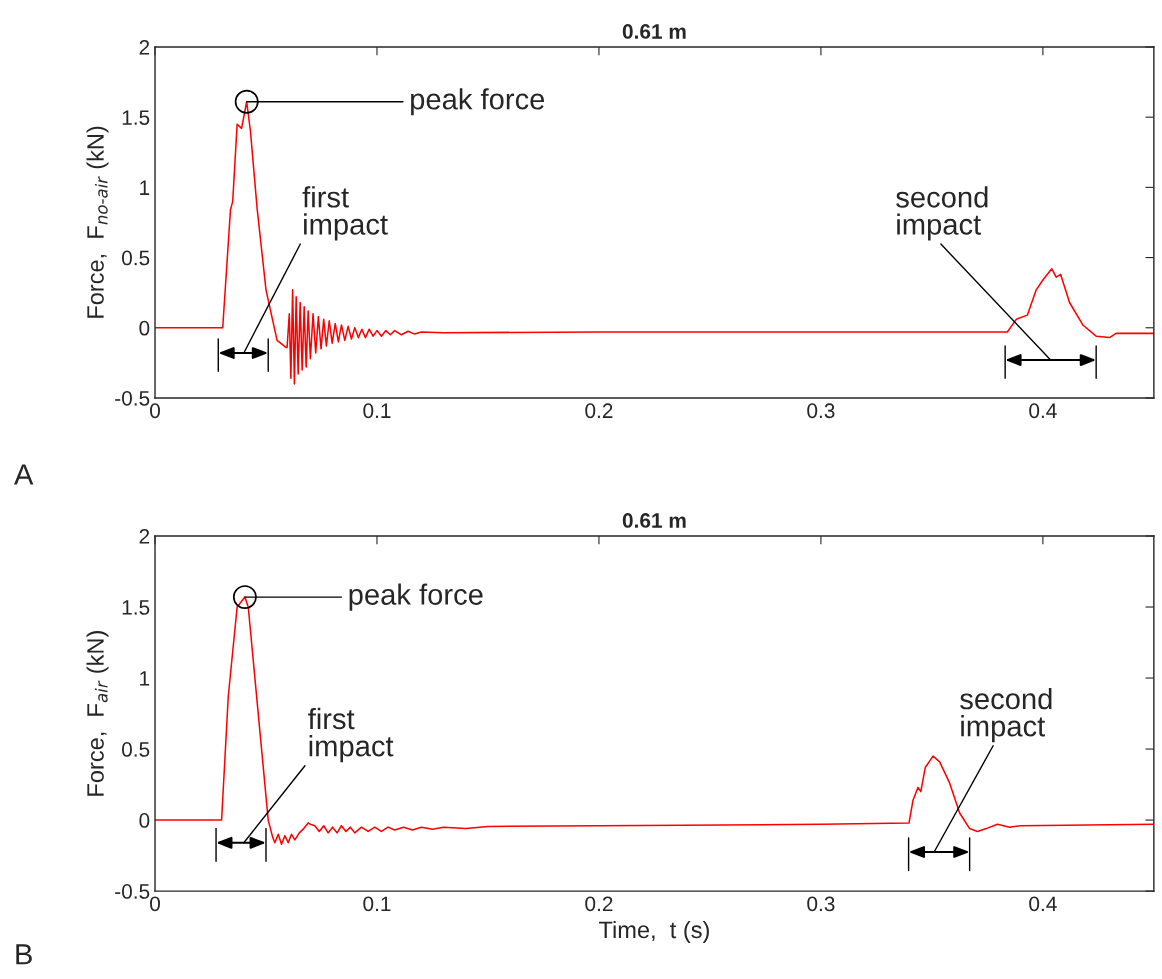 The image size is (1162, 979). What do you see at coordinates (654, 931) in the screenshot?
I see `x-axis-title: Time, t (s)` at bounding box center [654, 931].